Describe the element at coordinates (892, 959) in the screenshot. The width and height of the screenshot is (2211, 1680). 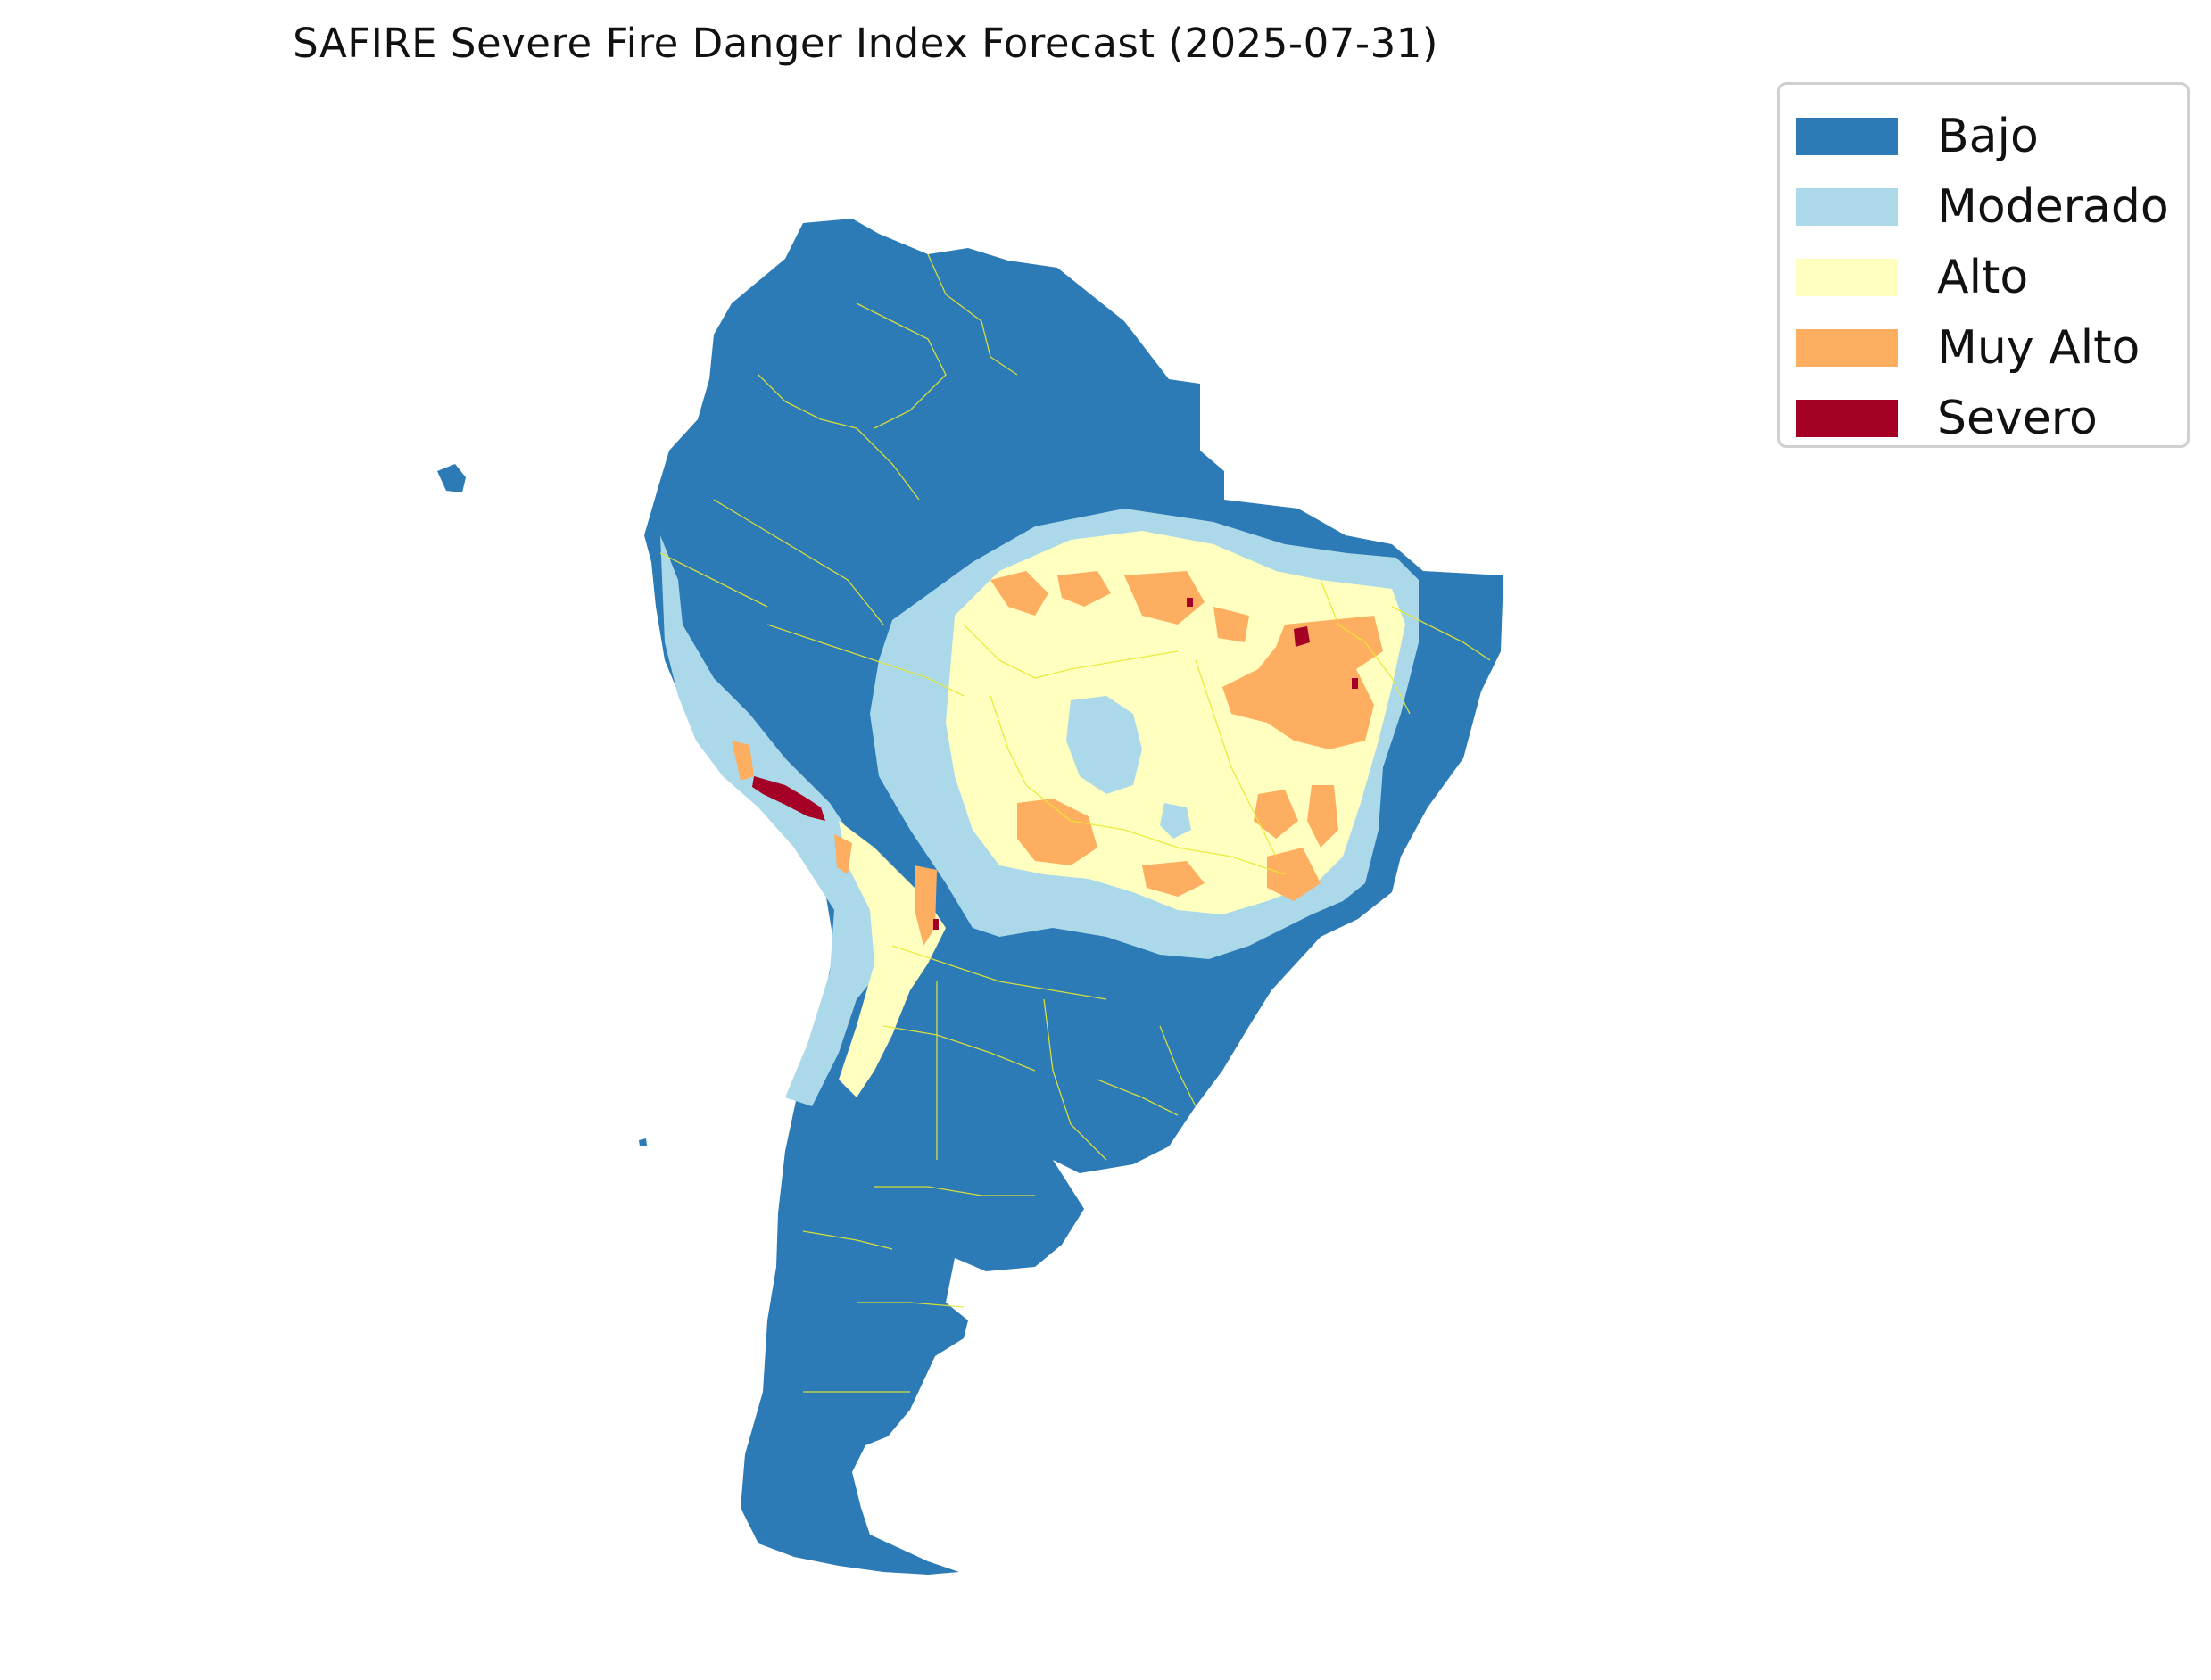
I see `zone-alto-andes` at that location.